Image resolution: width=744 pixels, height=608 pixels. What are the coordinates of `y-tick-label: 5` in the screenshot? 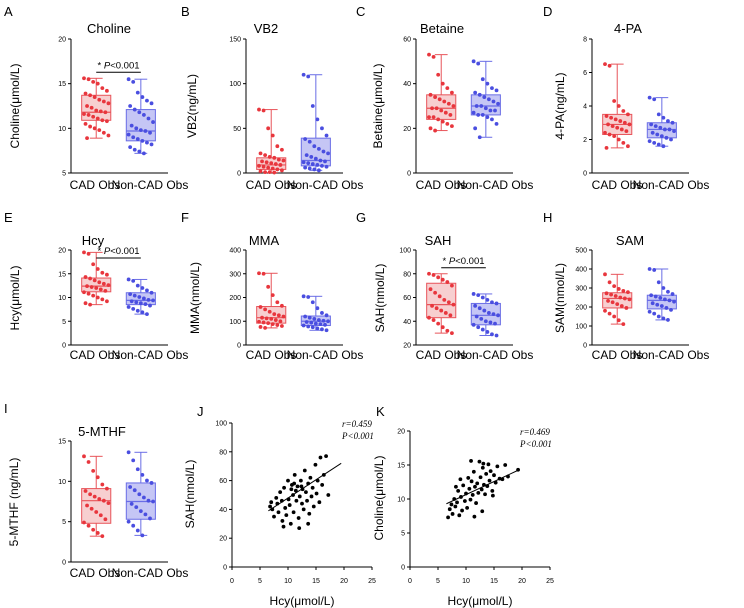 It's located at (64, 522).